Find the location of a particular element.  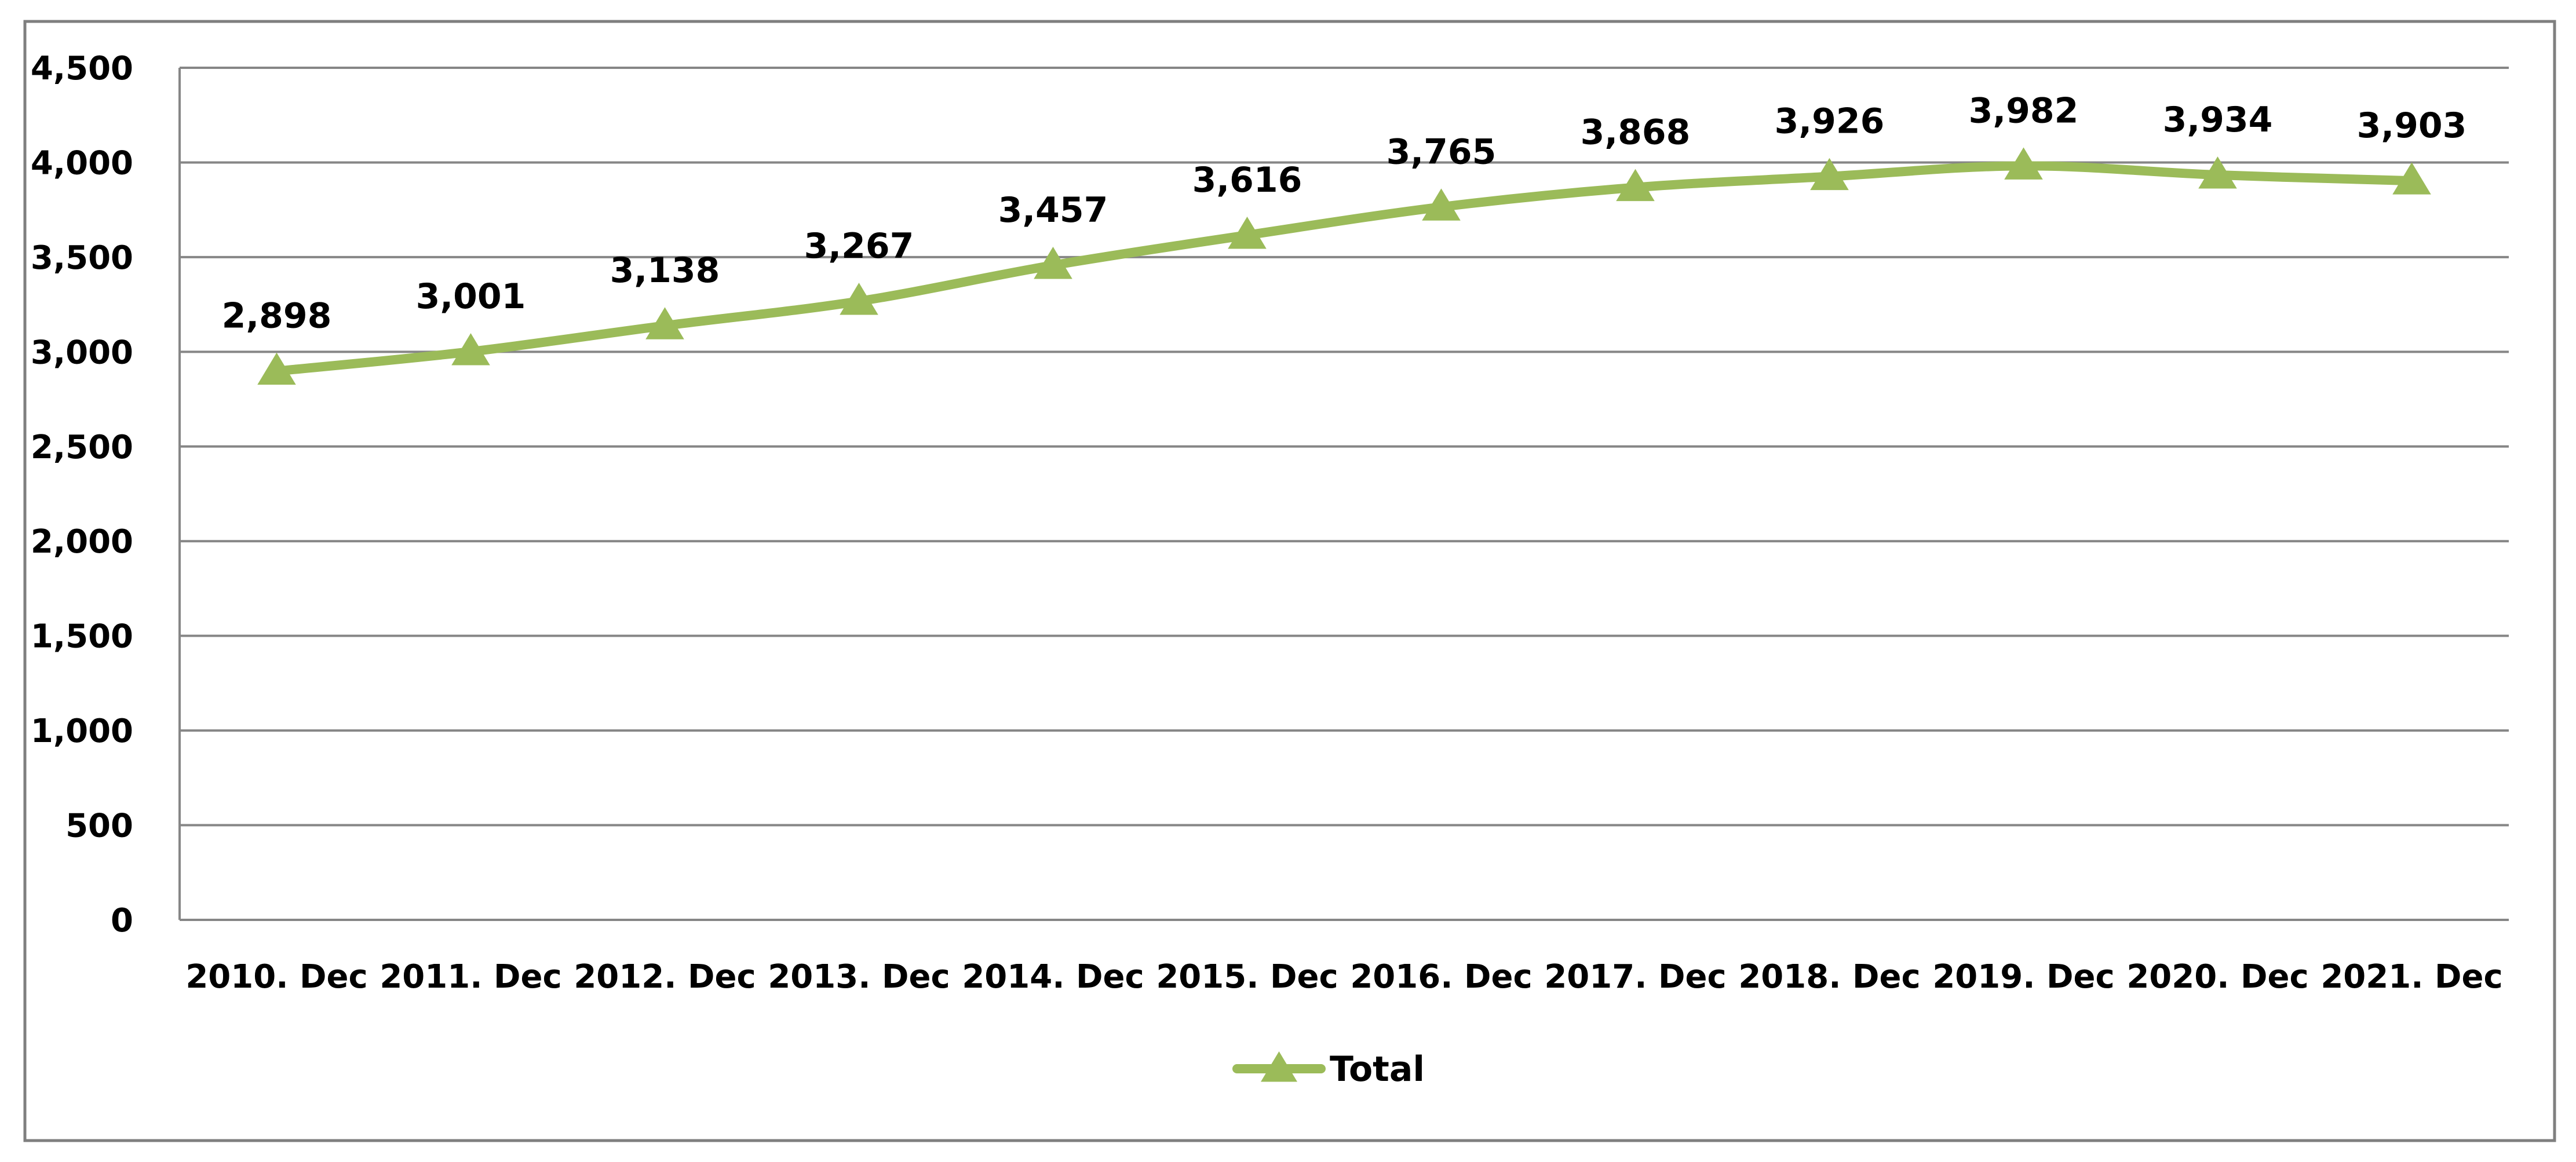

x-tick-label: 2019. Dec is located at coordinates (2023, 977).